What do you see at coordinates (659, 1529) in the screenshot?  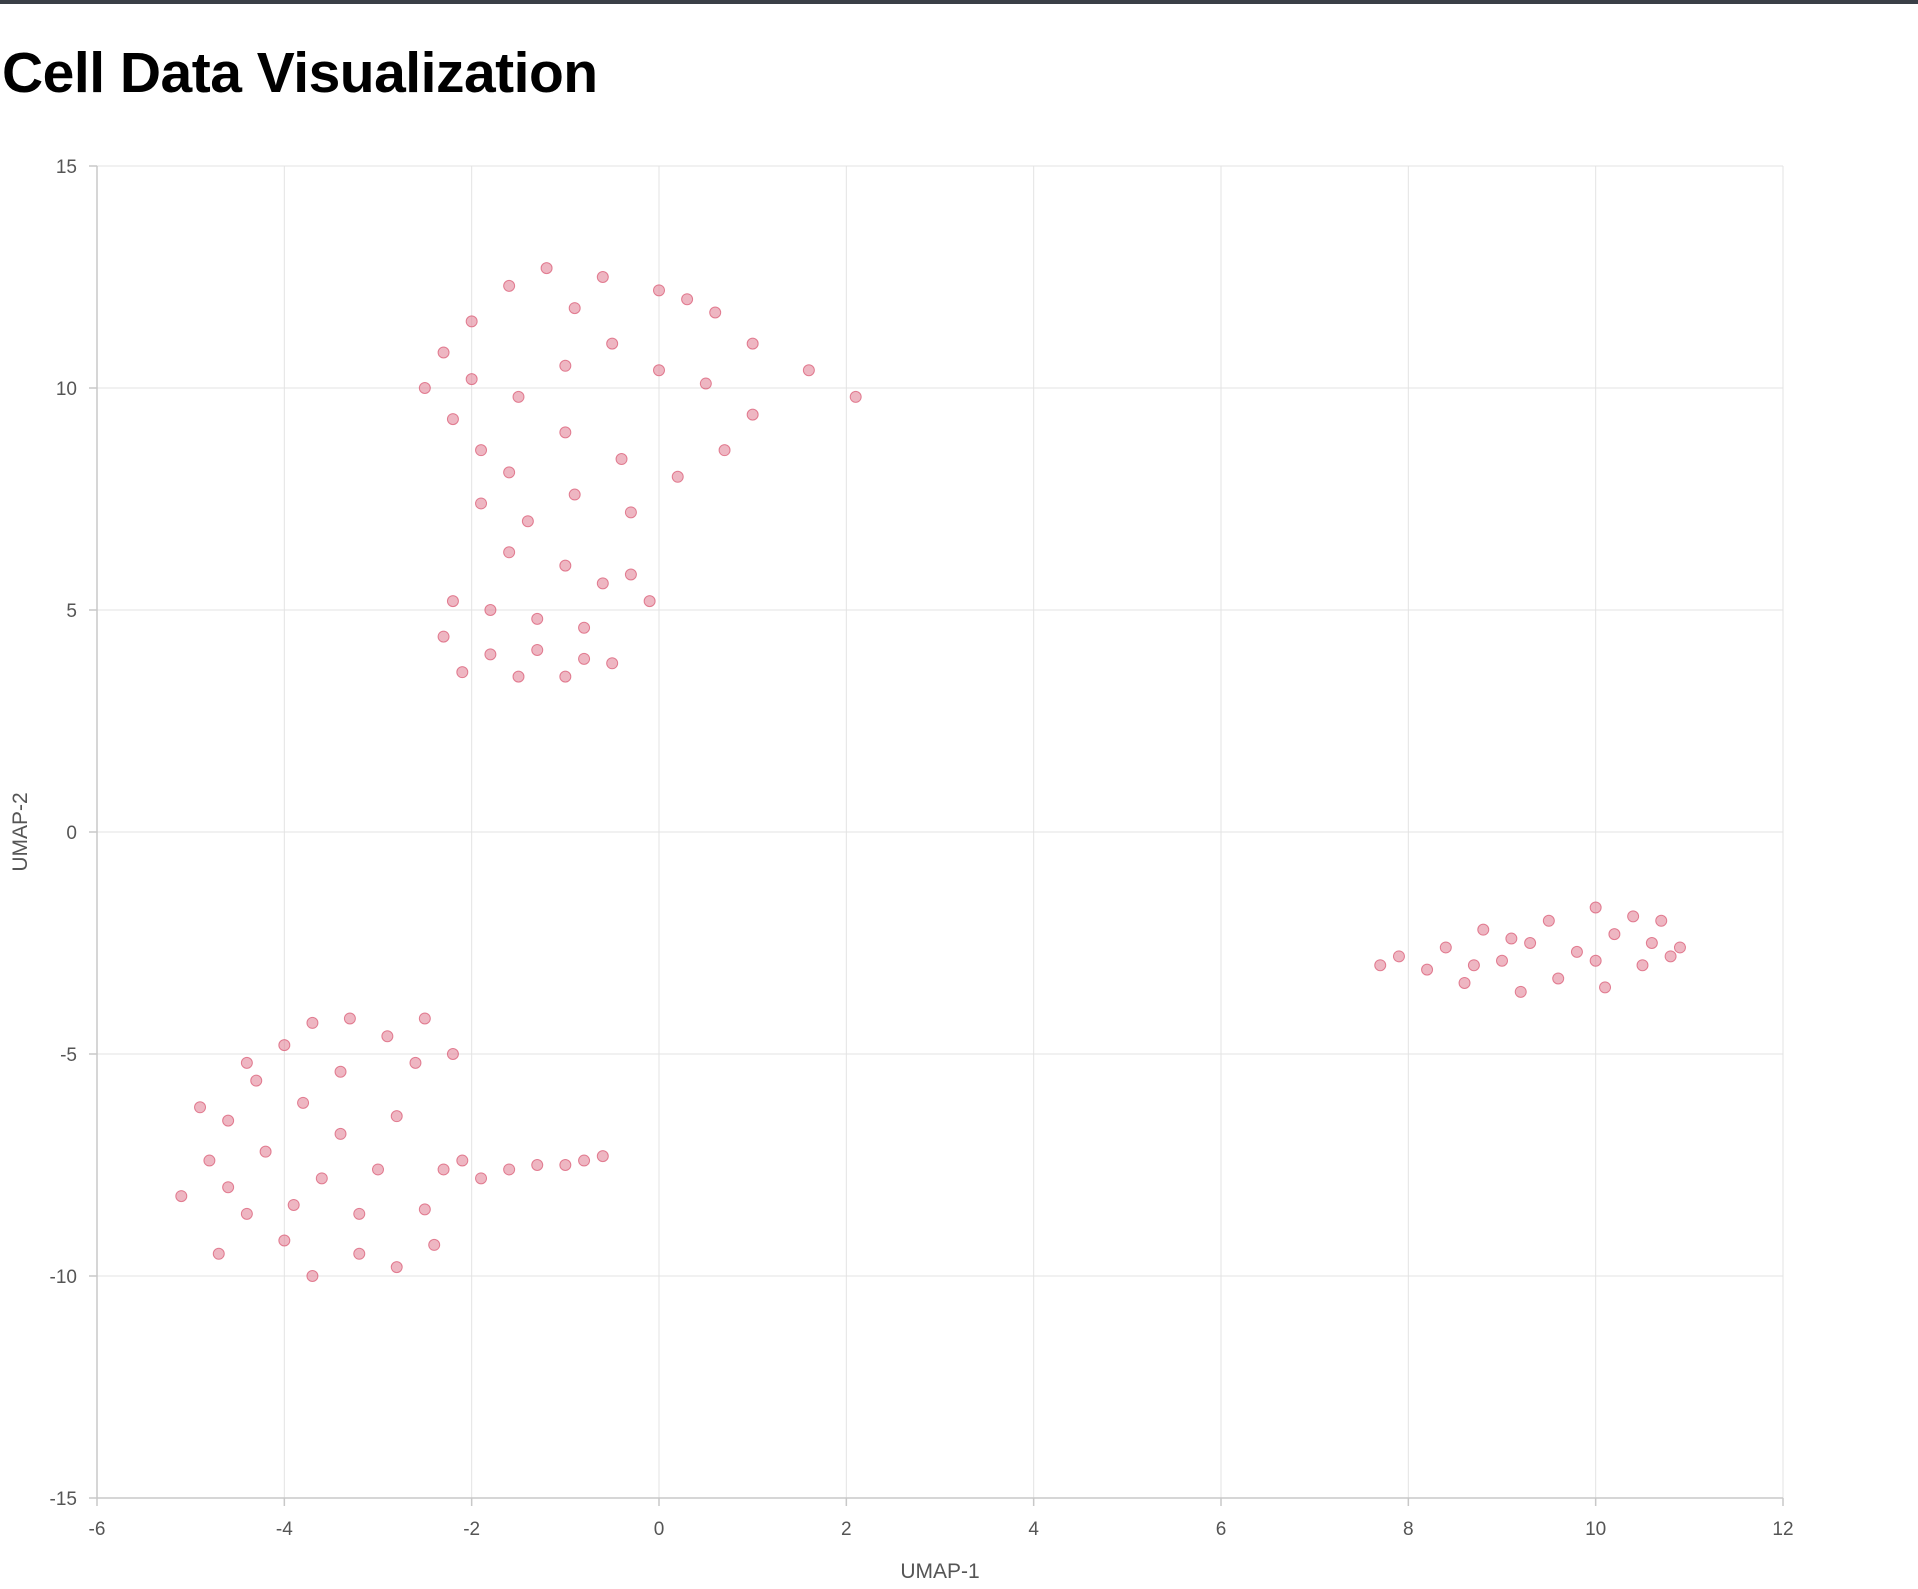 I see `x-tick-label: 0` at bounding box center [659, 1529].